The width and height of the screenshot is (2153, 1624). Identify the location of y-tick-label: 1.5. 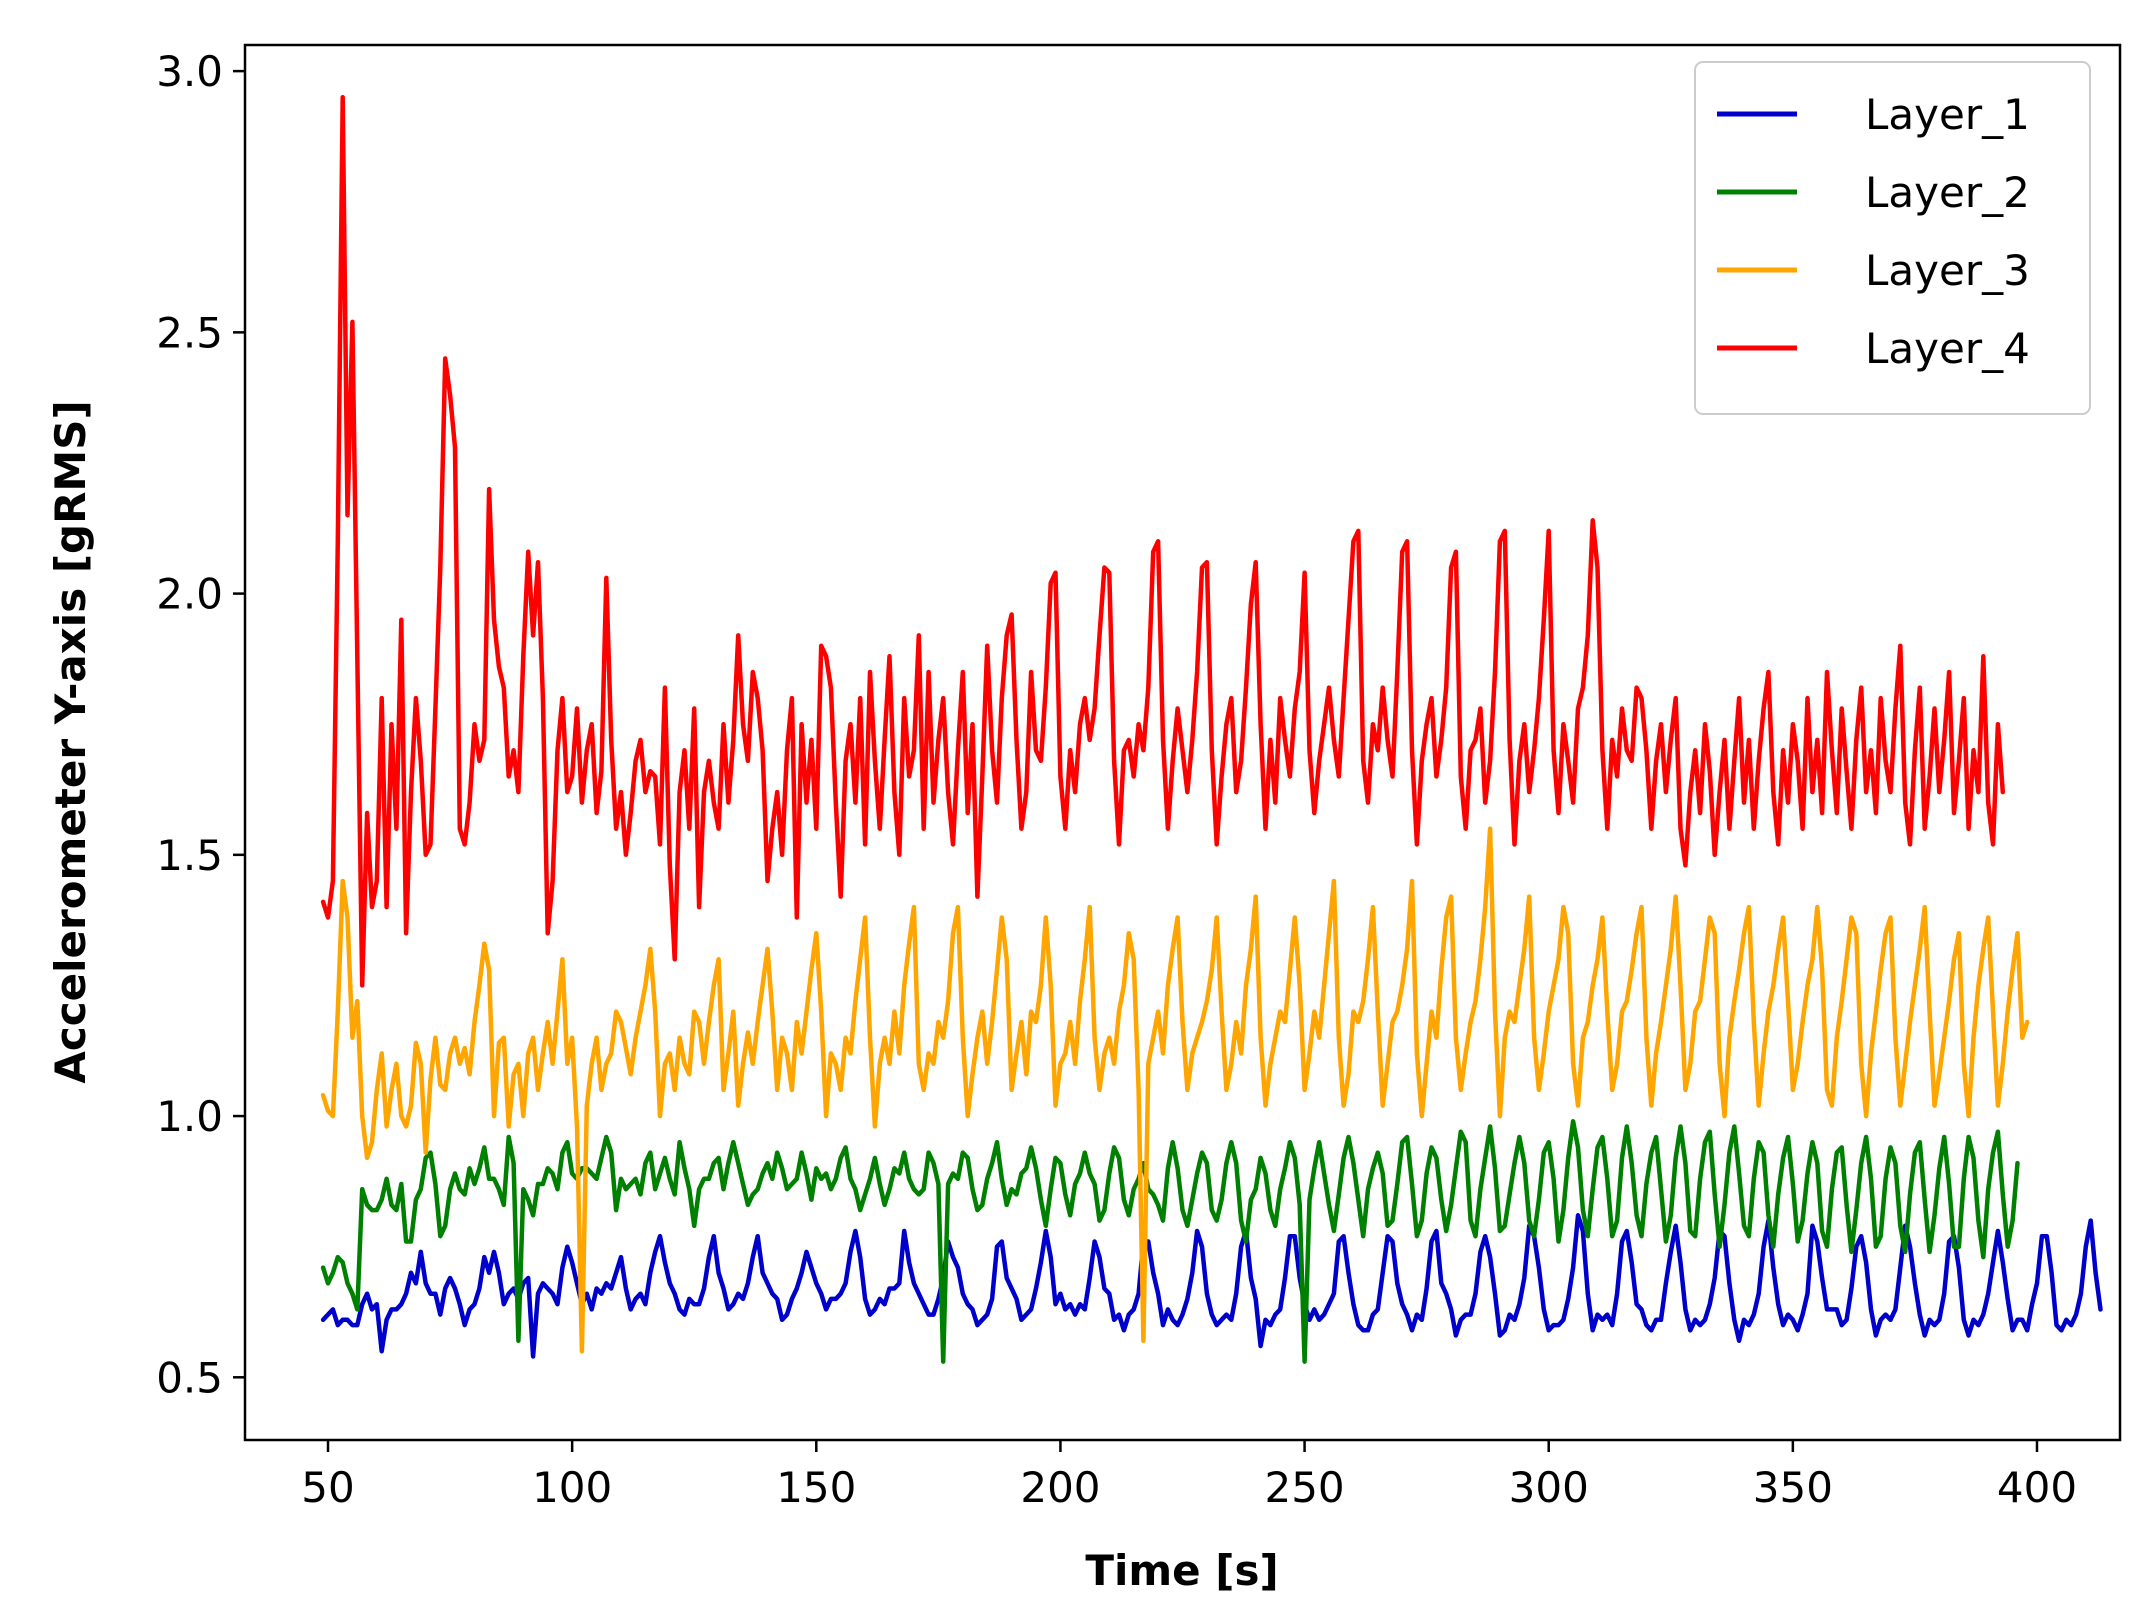
(189, 855).